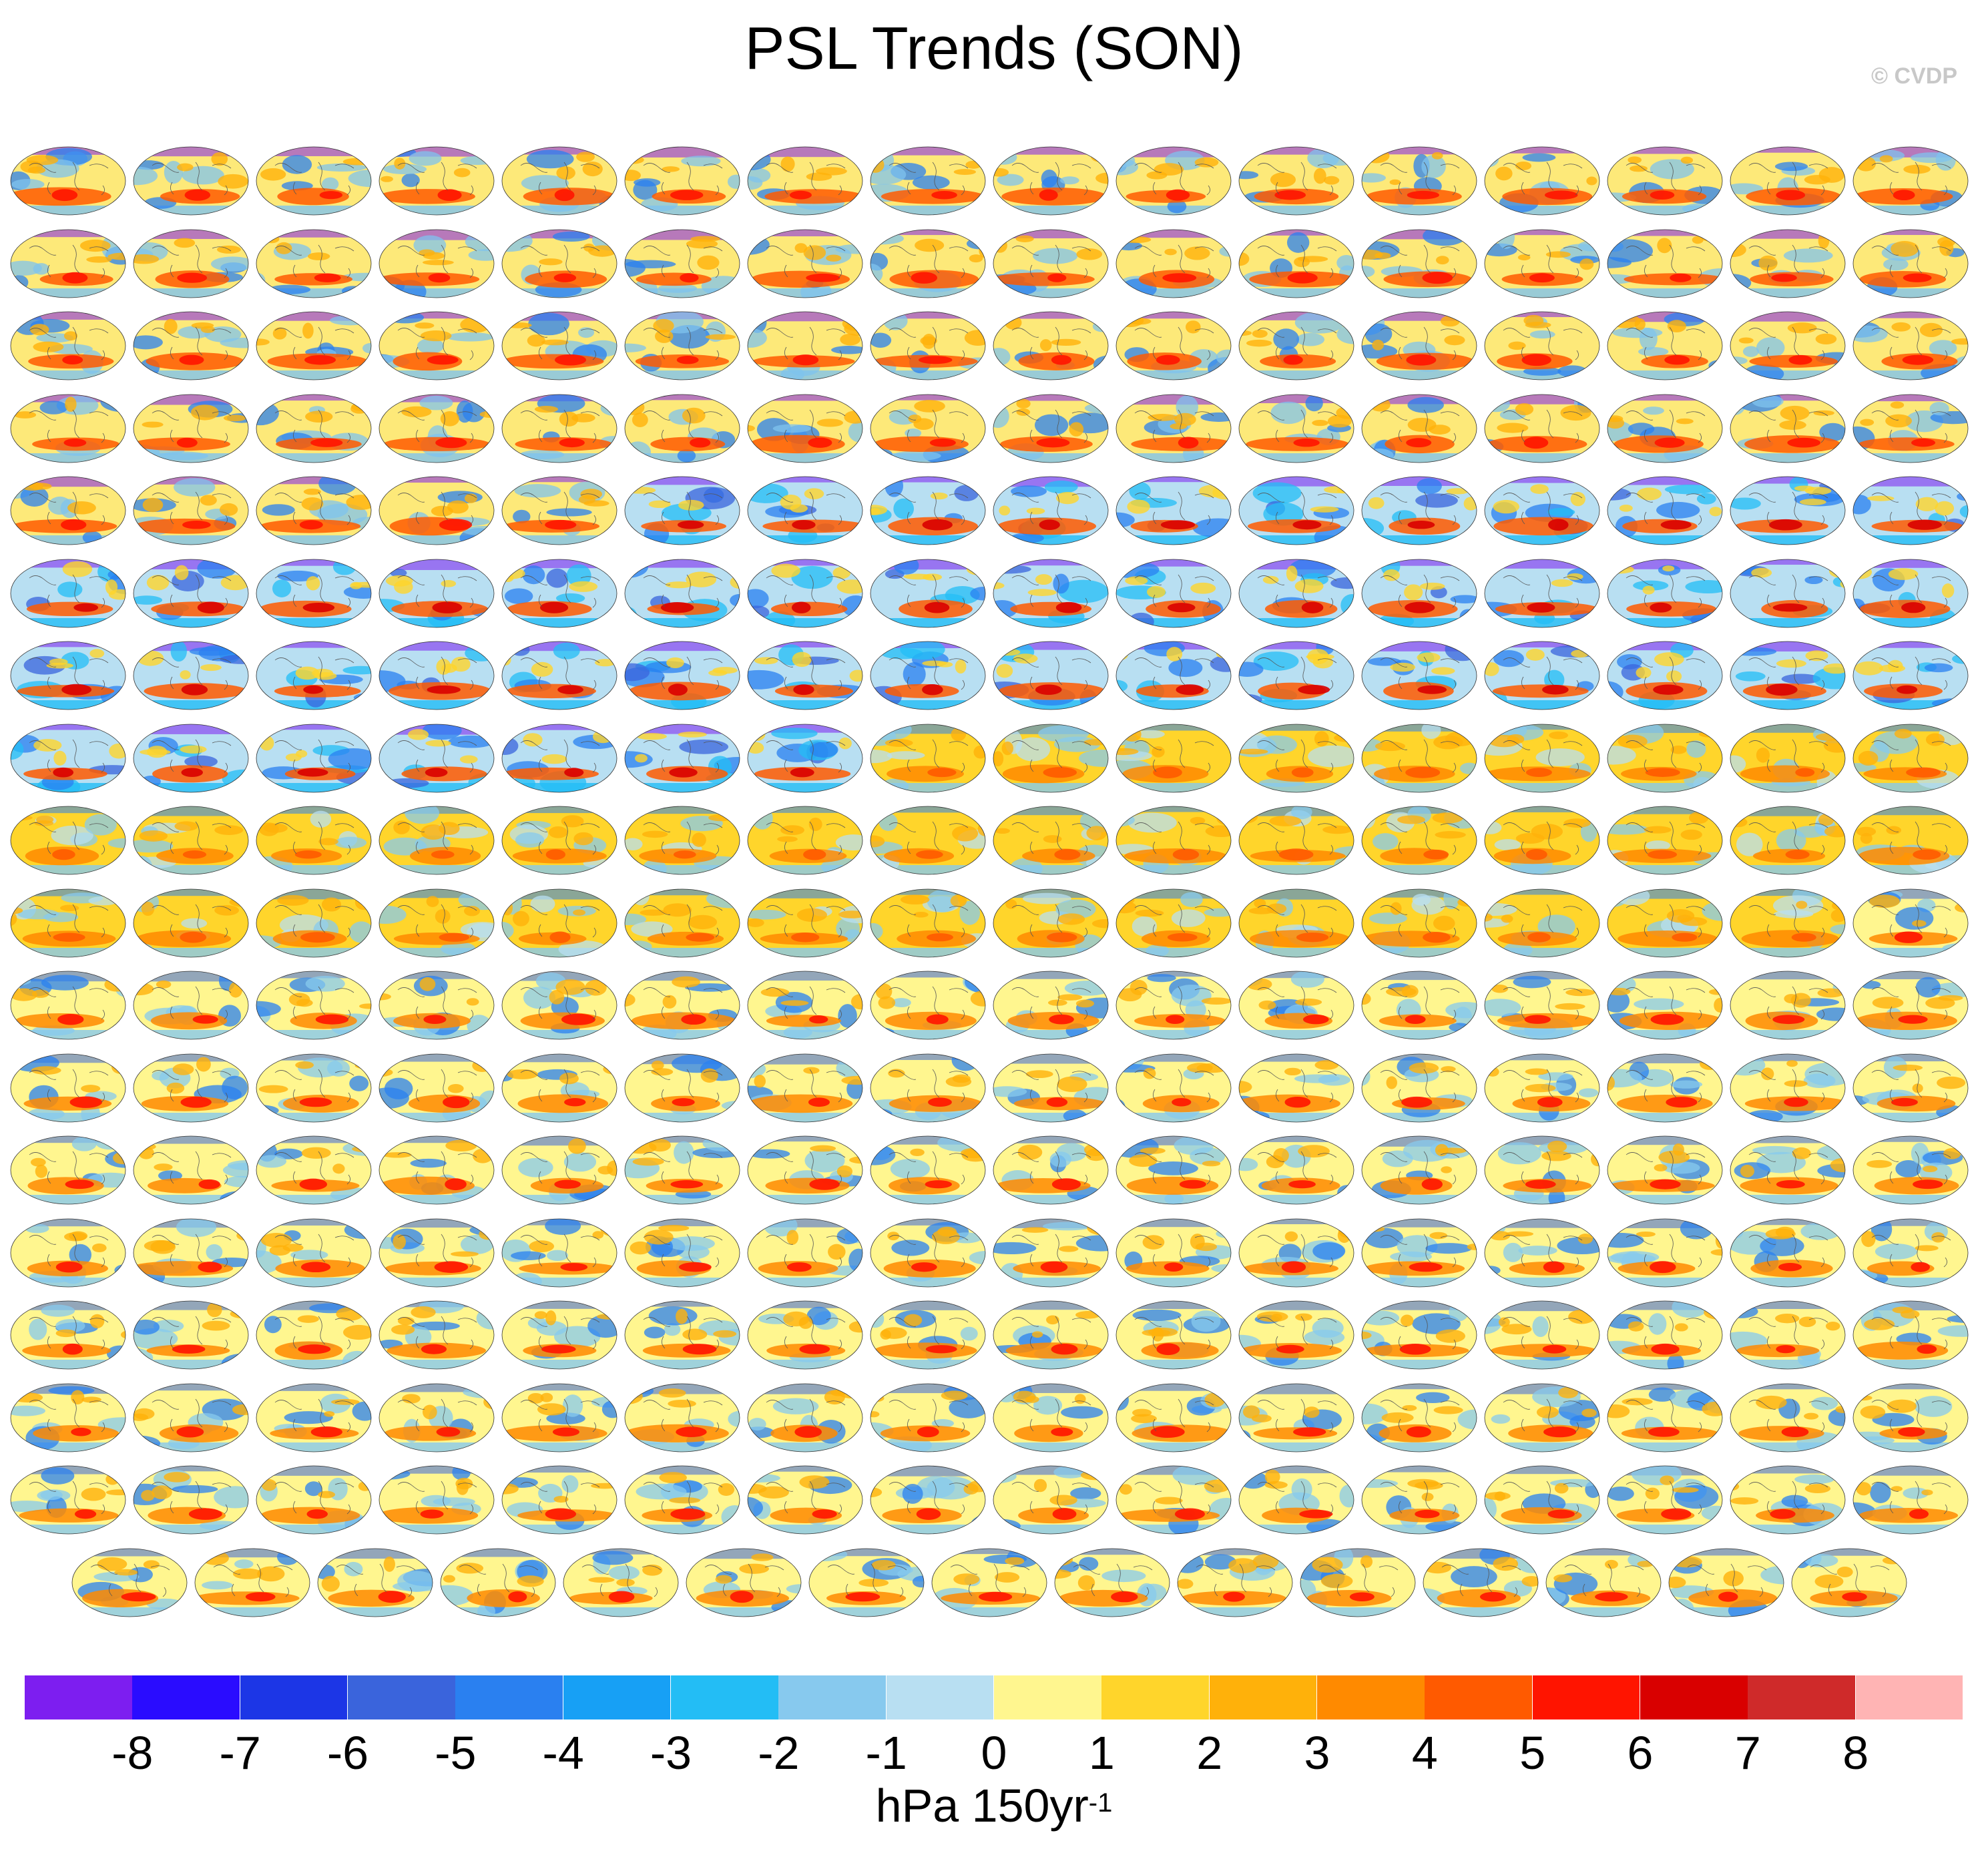 Image resolution: width=1988 pixels, height=1863 pixels. What do you see at coordinates (132, 1753) in the screenshot?
I see `colorbar-tick-label: -8` at bounding box center [132, 1753].